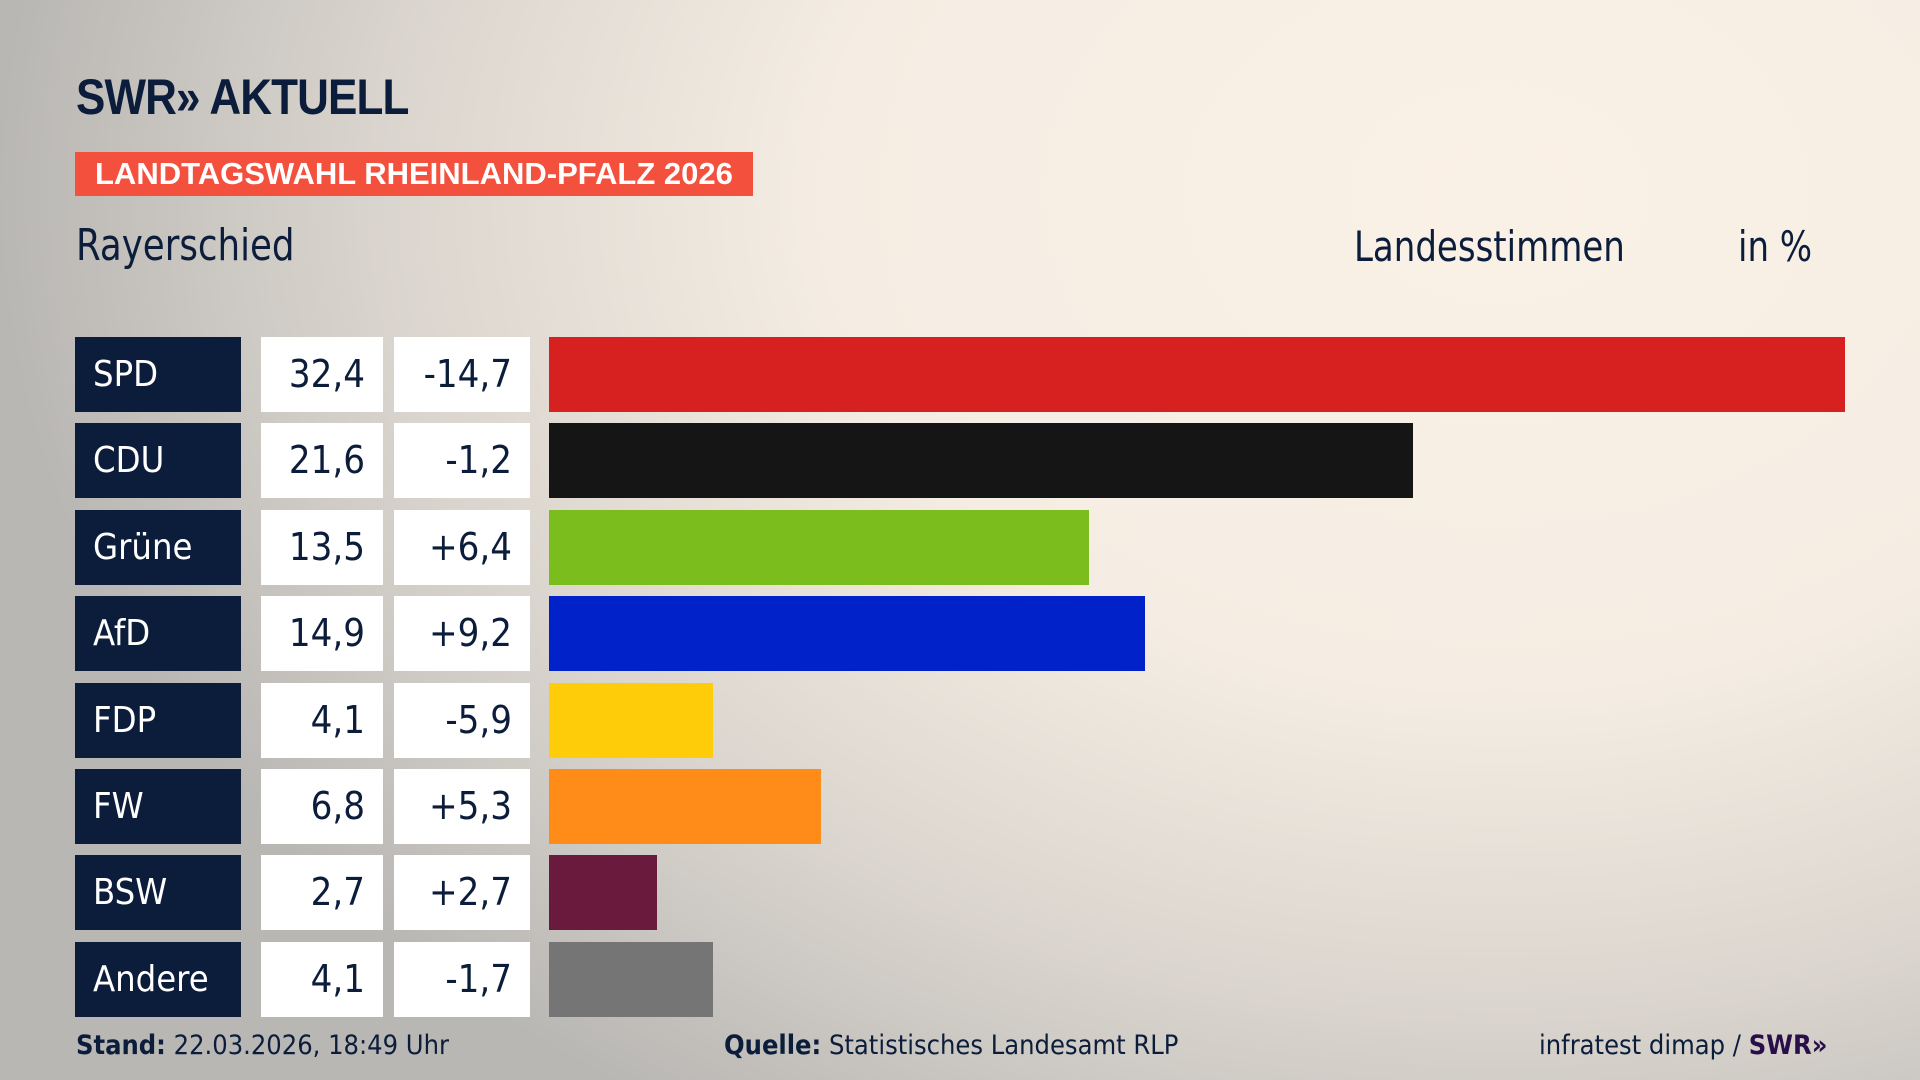 The height and width of the screenshot is (1080, 1920). What do you see at coordinates (773, 1045) in the screenshot?
I see `source-label: Quelle:` at bounding box center [773, 1045].